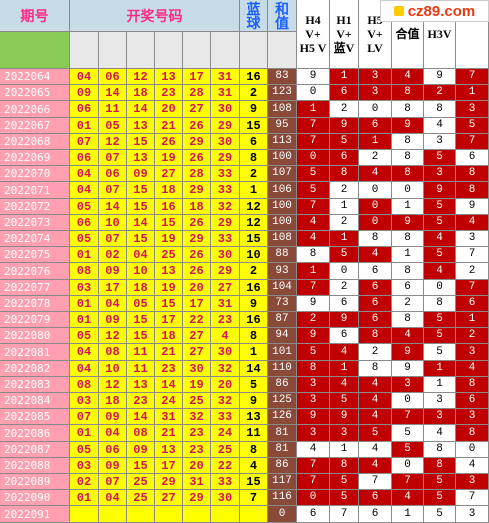 Image resolution: width=489 pixels, height=523 pixels. Describe the element at coordinates (169, 385) in the screenshot. I see `red-ball-cell: 14` at that location.